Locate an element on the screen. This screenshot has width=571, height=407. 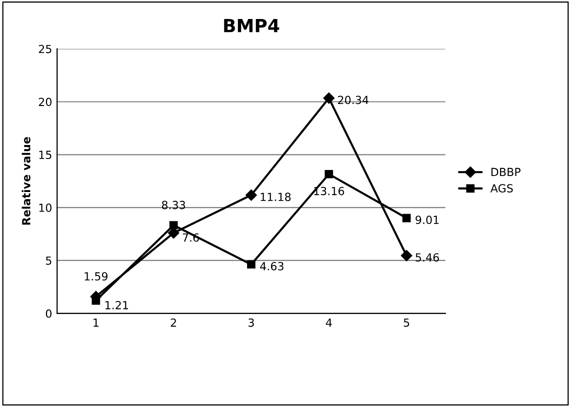
data-label: 8.33 is located at coordinates (174, 205).